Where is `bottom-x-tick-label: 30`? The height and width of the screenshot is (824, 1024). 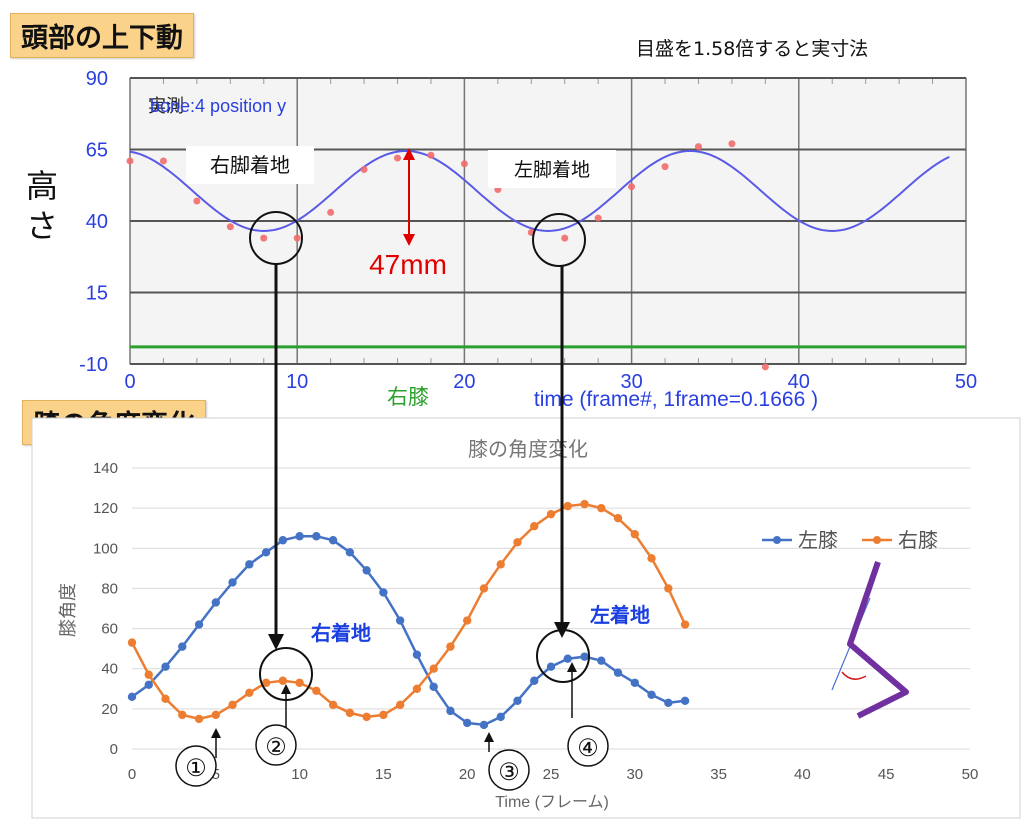
bottom-x-tick-label: 30 is located at coordinates (634, 774).